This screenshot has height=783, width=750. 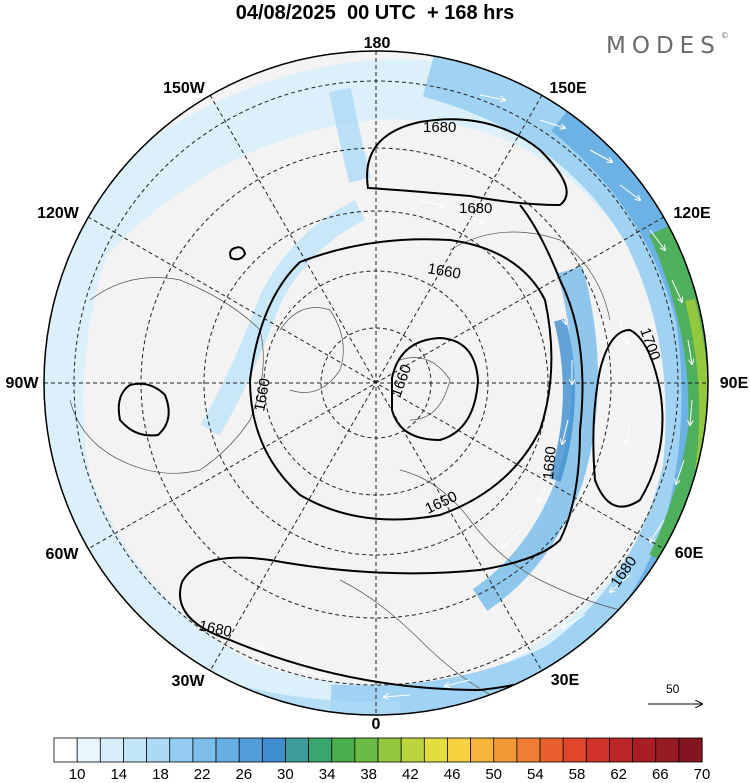 What do you see at coordinates (663, 46) in the screenshot?
I see `brand-name: MODES` at bounding box center [663, 46].